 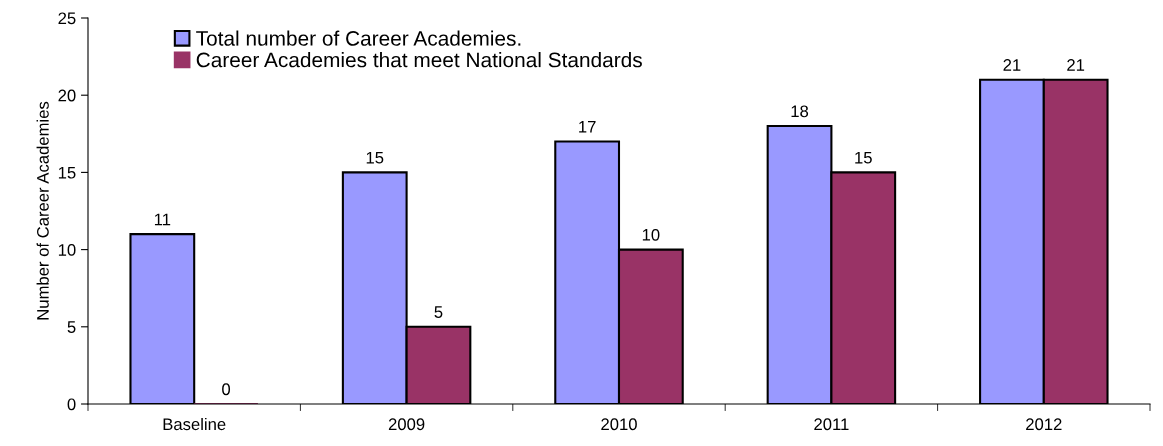 What do you see at coordinates (358, 38) in the screenshot?
I see `legend-label: Total number of Career Academies.` at bounding box center [358, 38].